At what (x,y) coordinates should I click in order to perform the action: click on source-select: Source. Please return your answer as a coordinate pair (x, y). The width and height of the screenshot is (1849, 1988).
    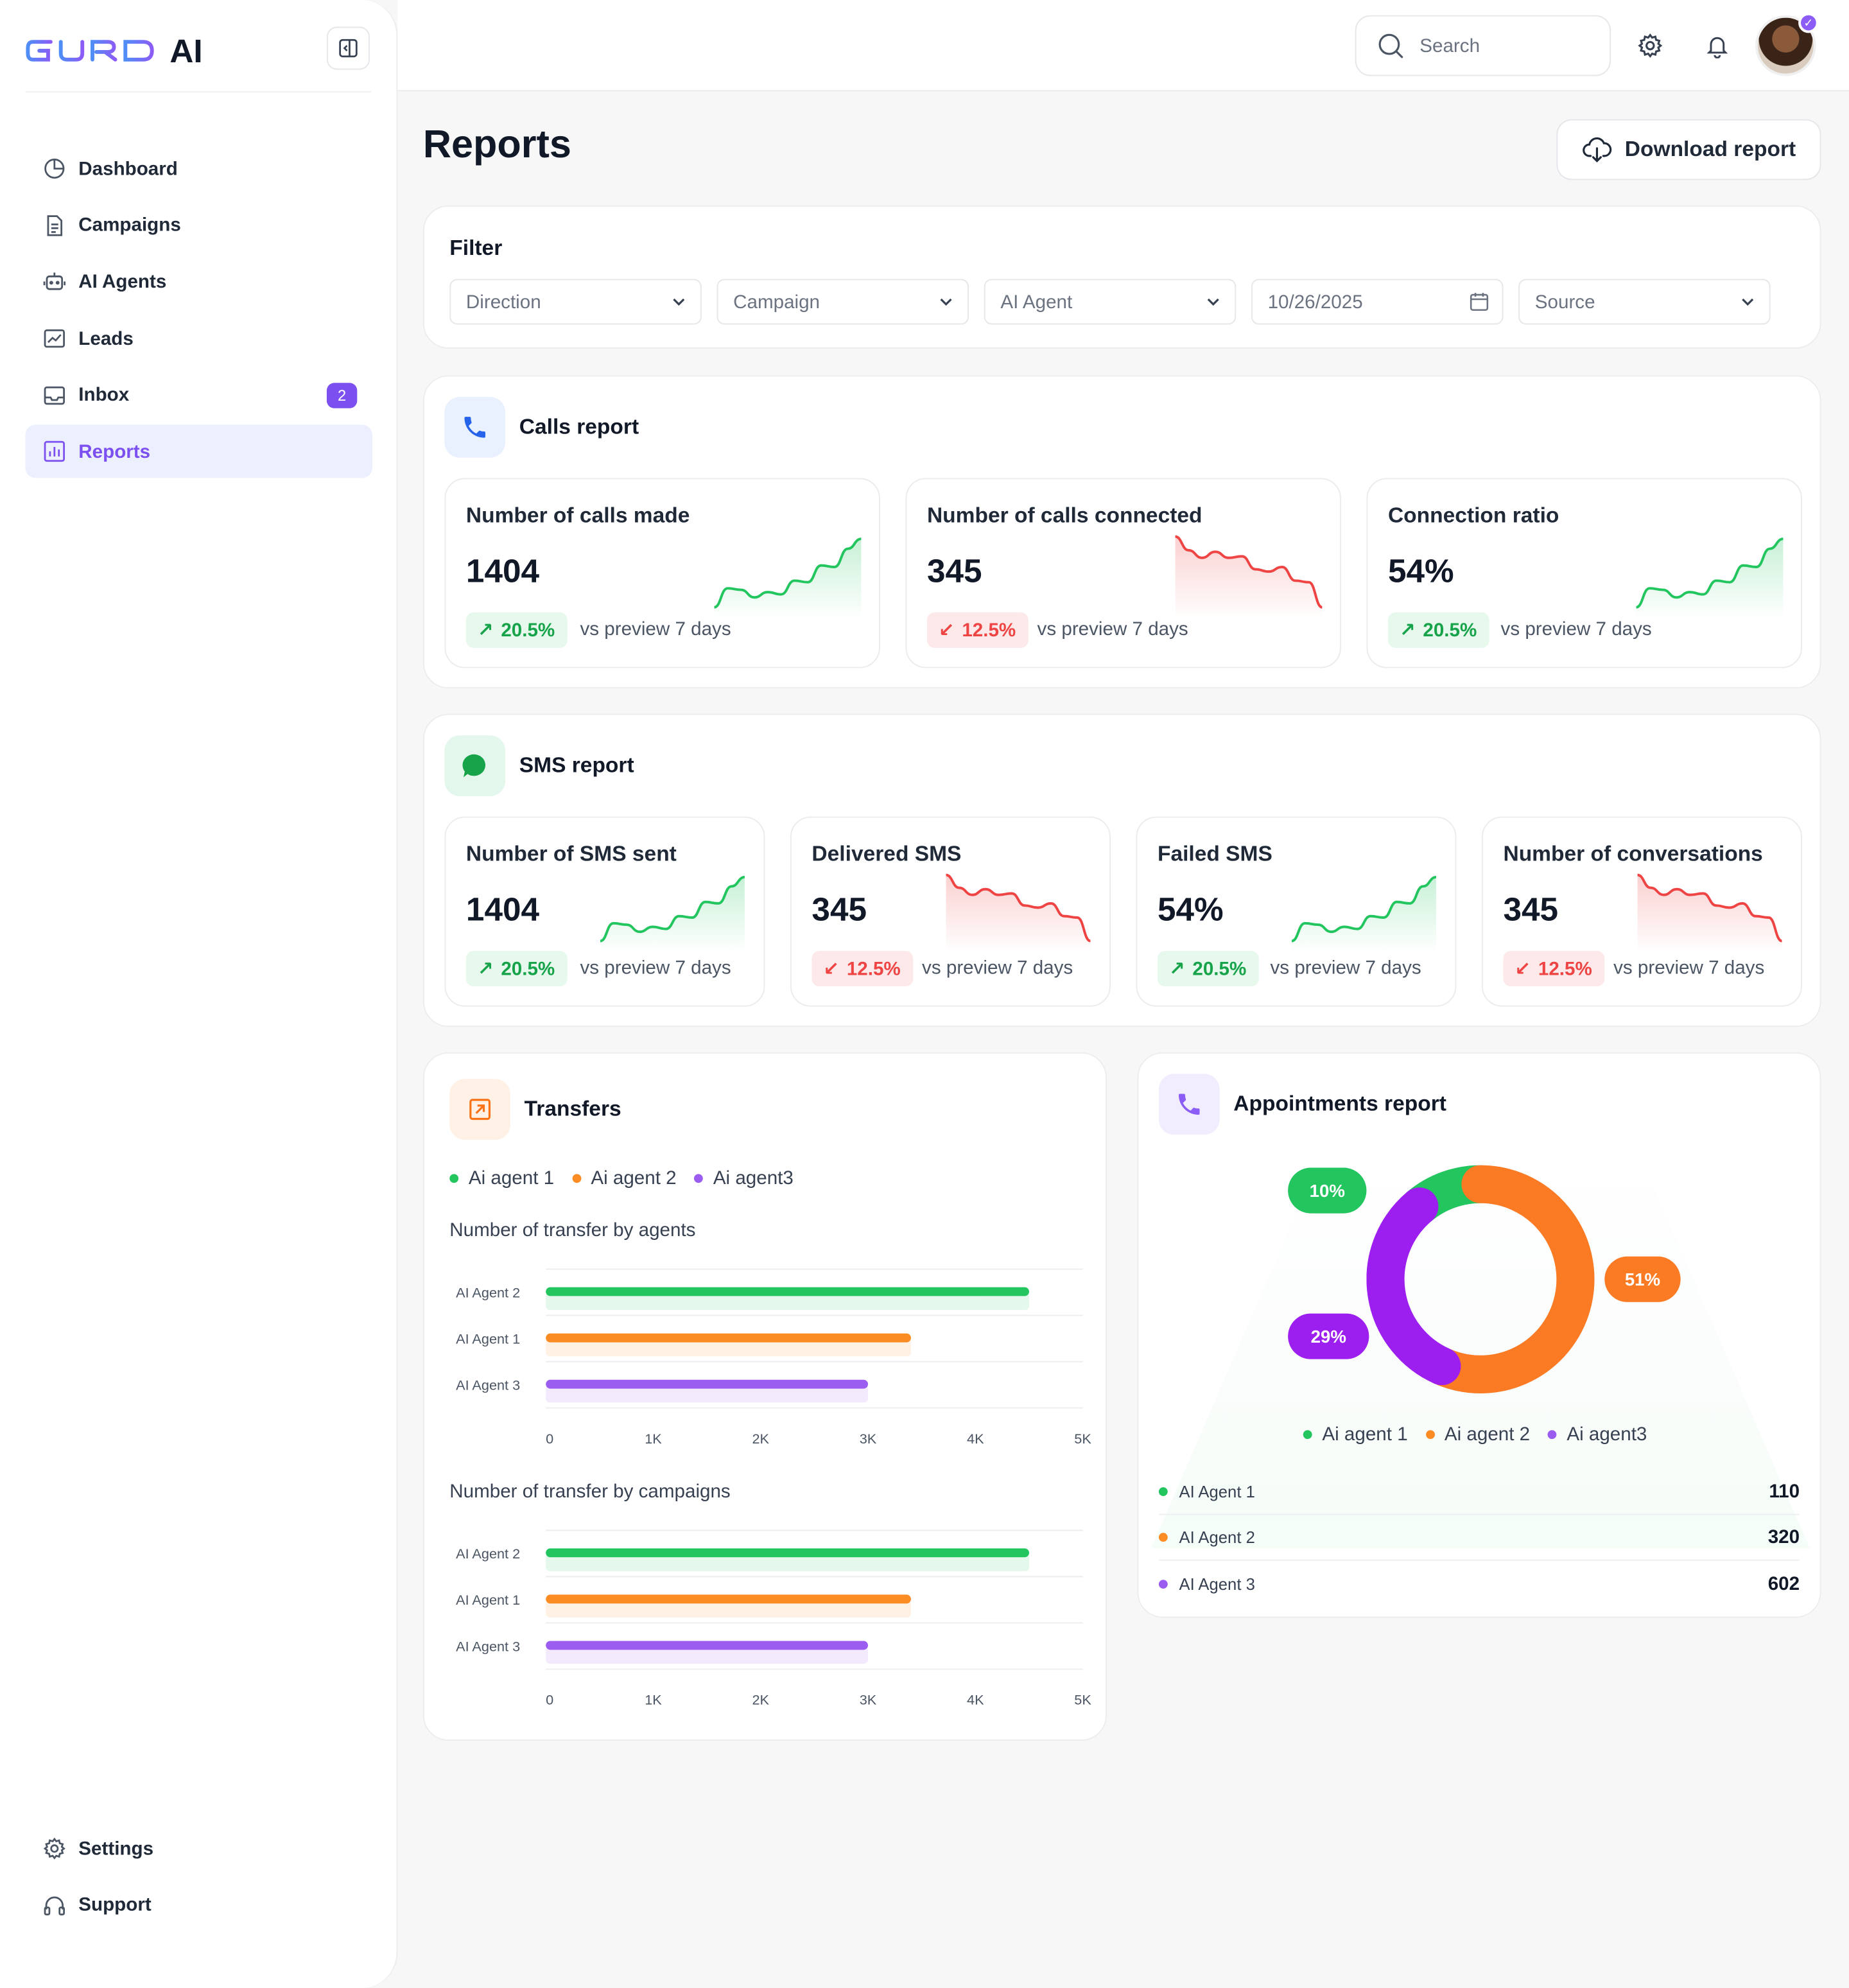
    Looking at the image, I should click on (1645, 302).